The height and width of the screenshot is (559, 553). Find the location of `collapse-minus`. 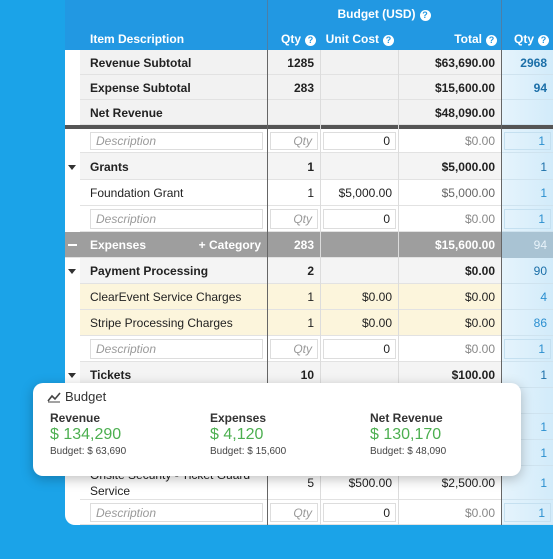

collapse-minus is located at coordinates (72, 245).